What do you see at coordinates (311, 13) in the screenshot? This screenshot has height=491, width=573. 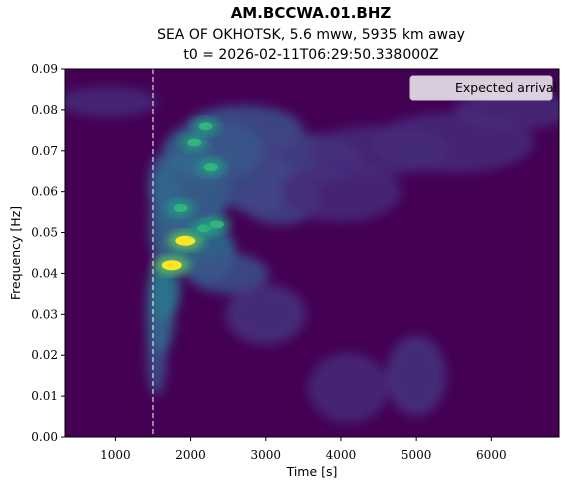 I see `chart-title: AM.BCCWA.01.BHZ` at bounding box center [311, 13].